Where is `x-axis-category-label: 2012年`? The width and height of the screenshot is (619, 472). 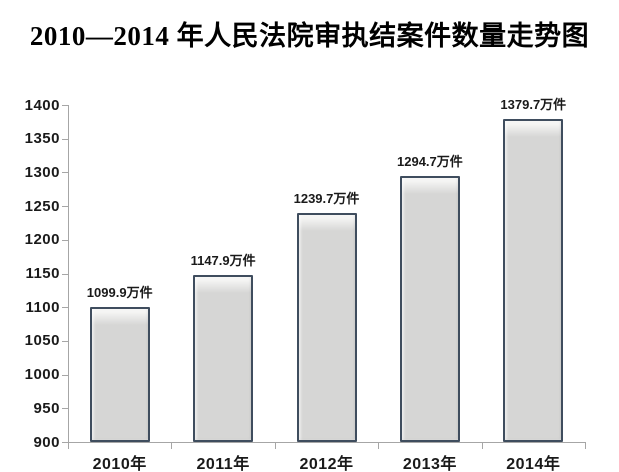
x-axis-category-label: 2012年 is located at coordinates (326, 464).